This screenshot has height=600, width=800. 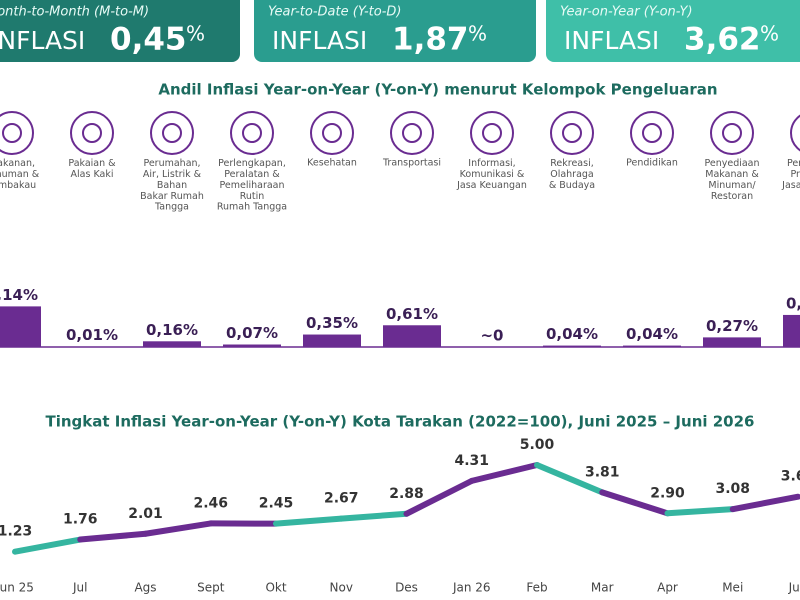 What do you see at coordinates (275, 588) in the screenshot?
I see `x-tick-label: Okt` at bounding box center [275, 588].